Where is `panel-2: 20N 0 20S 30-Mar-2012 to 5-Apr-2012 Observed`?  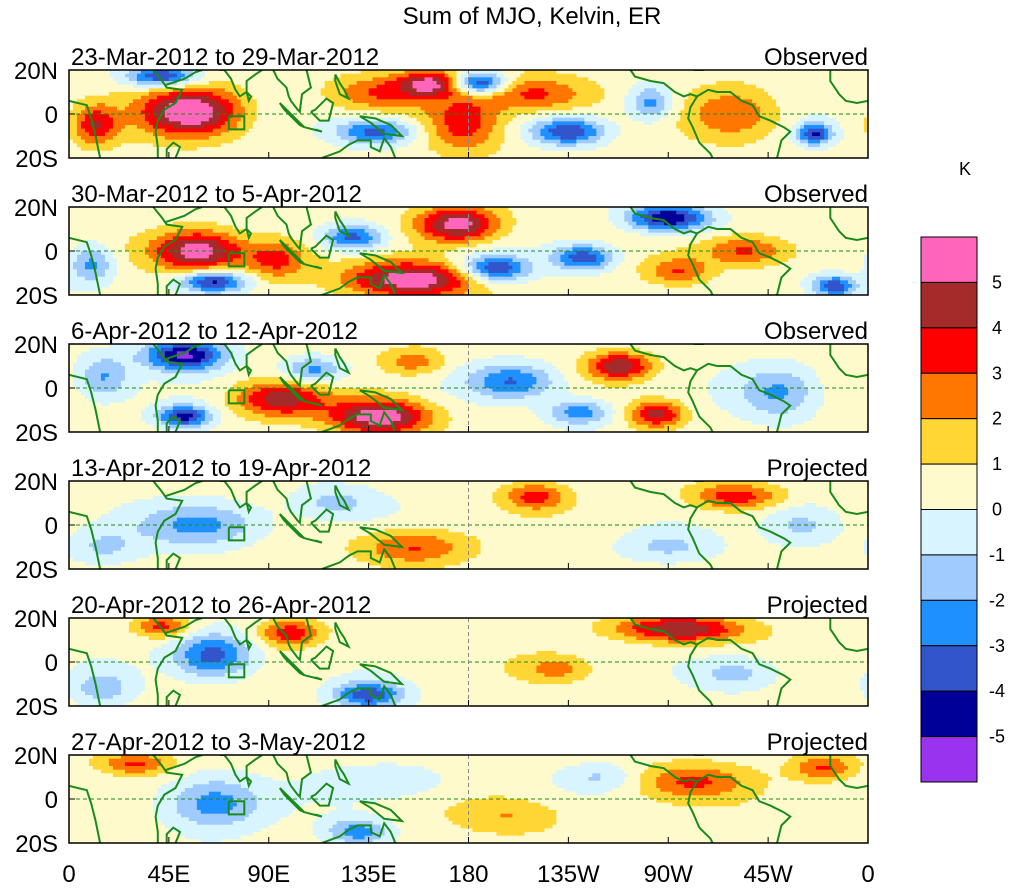 panel-2: 20N 0 20S 30-Mar-2012 to 5-Apr-2012 Observed is located at coordinates (441, 245).